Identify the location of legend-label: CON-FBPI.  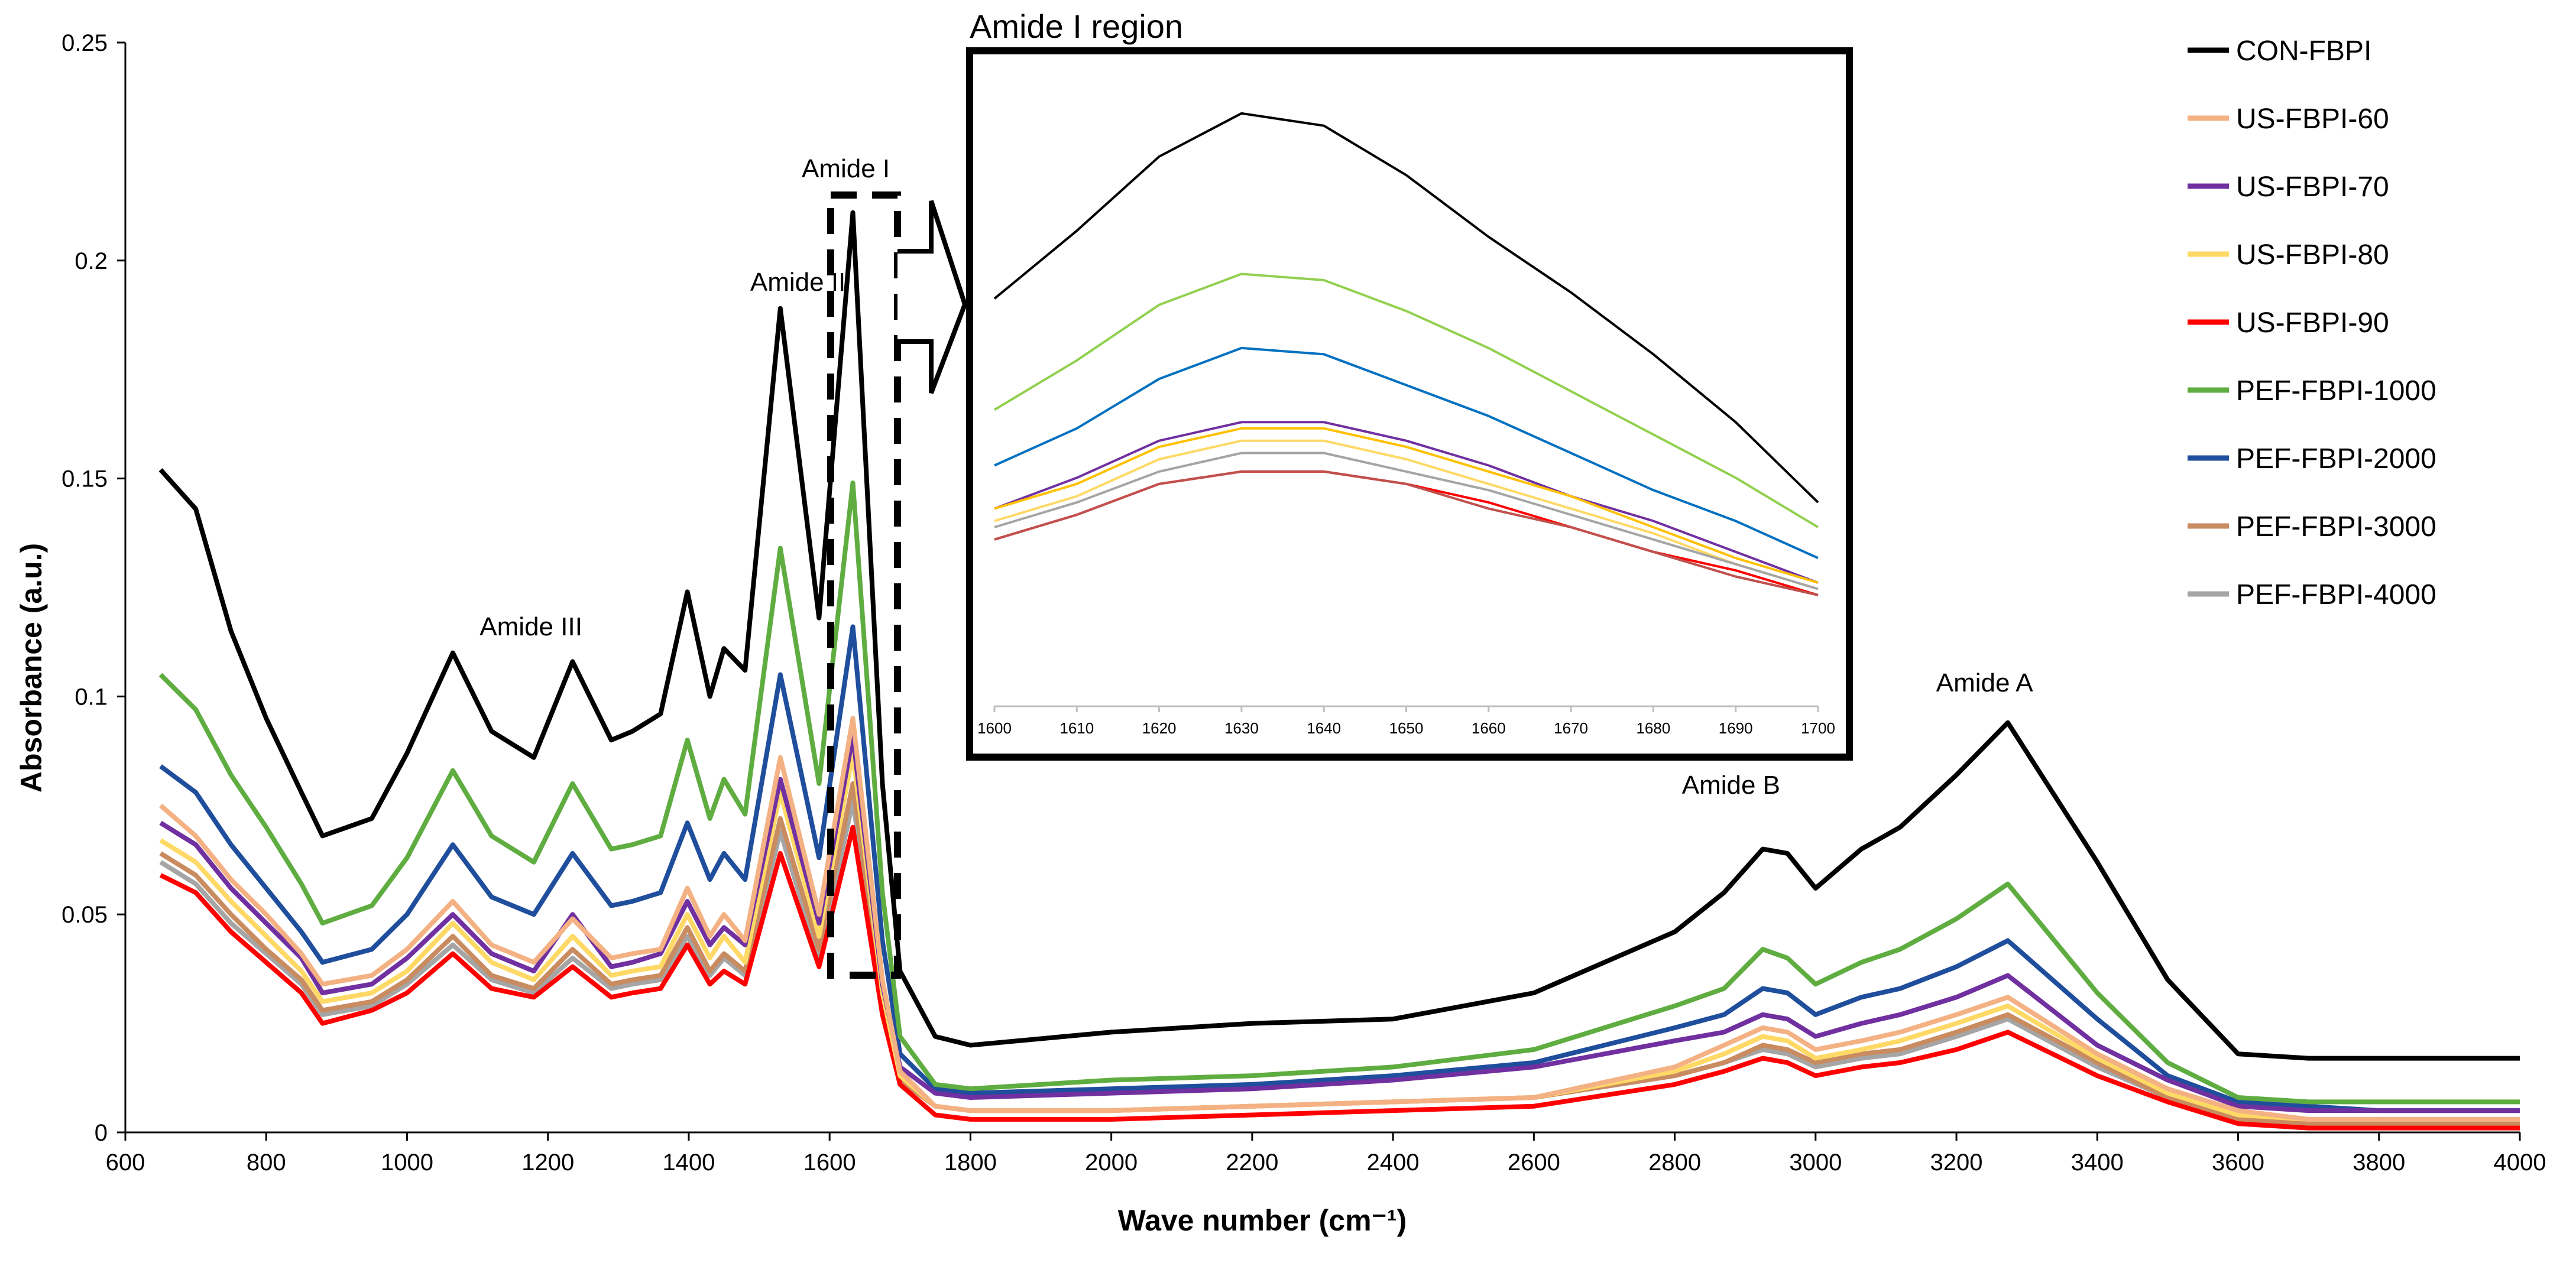
(2303, 51).